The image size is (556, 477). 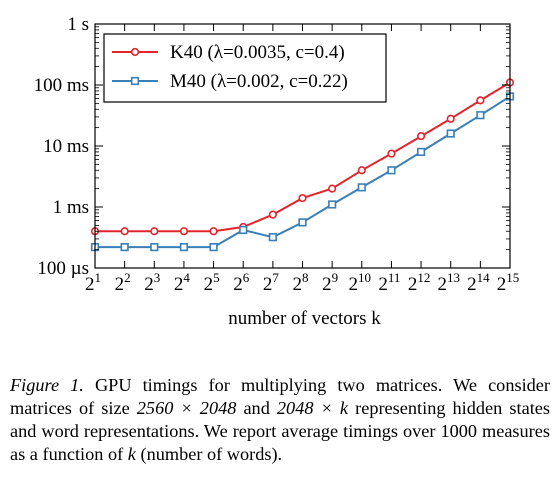 I want to click on x-tick-label: 26, so click(x=241, y=282).